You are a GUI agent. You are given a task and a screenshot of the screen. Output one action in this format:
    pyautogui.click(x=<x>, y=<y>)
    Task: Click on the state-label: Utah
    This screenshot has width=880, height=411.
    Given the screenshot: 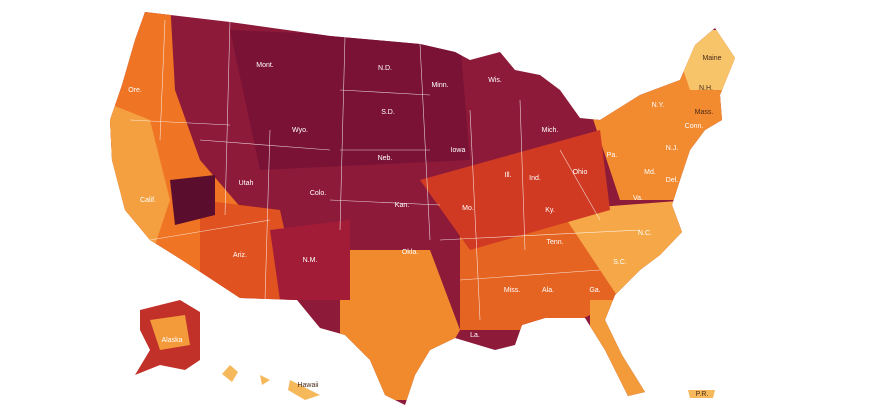 What is the action you would take?
    pyautogui.click(x=246, y=183)
    